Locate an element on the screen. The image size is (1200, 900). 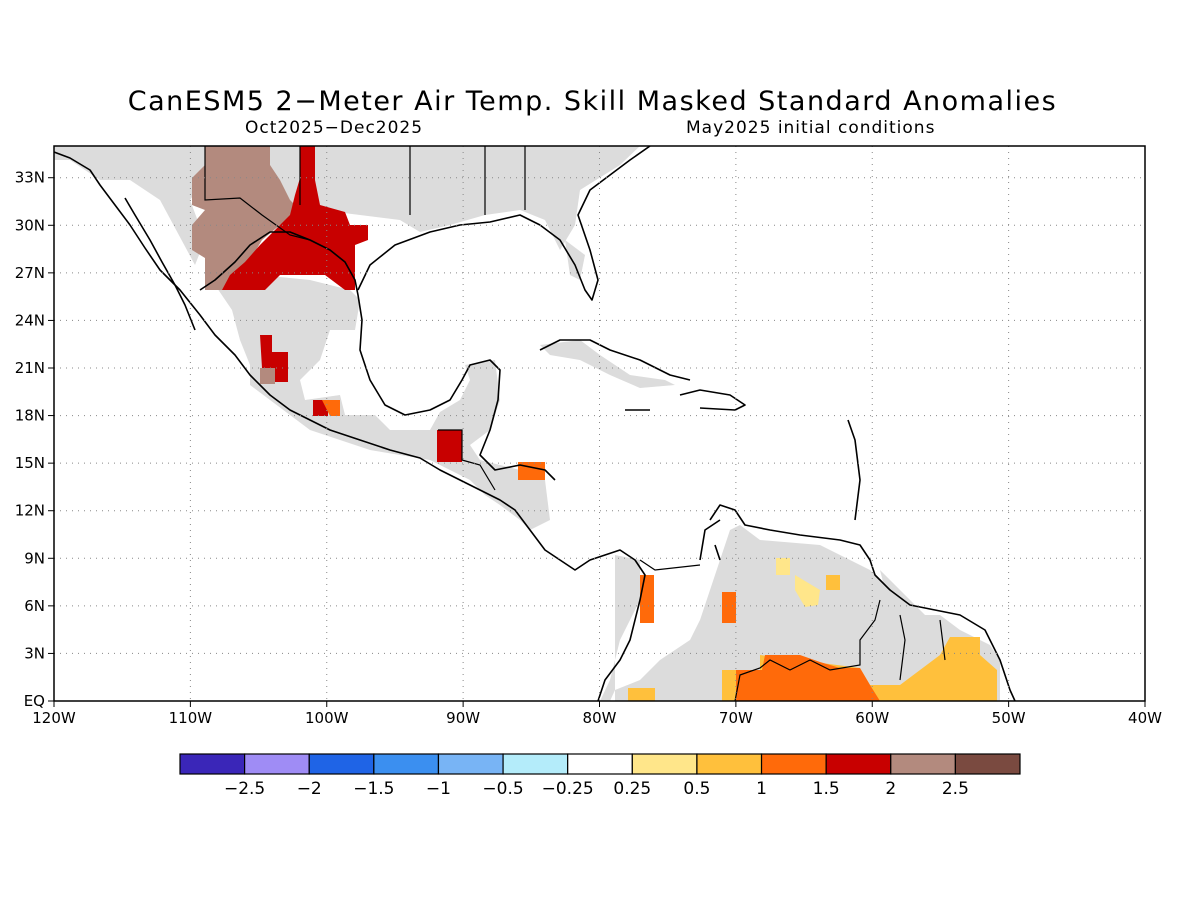
lon-tick-label: 80W is located at coordinates (600, 718).